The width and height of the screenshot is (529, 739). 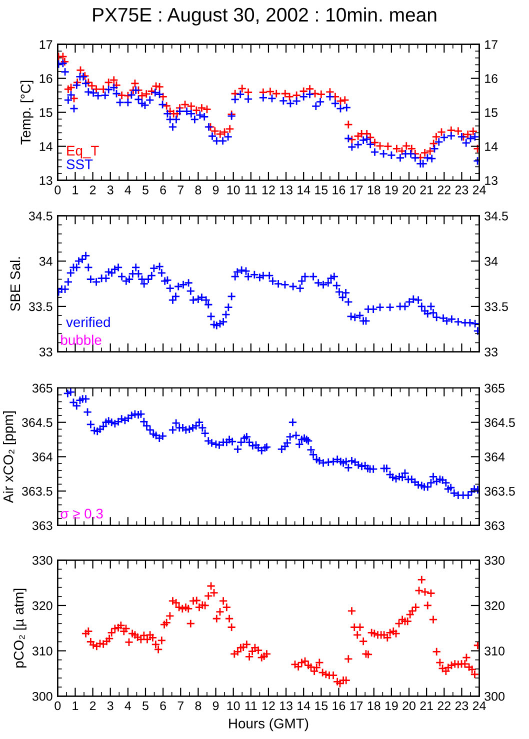 I want to click on y2-tick-label: 15, so click(x=491, y=112).